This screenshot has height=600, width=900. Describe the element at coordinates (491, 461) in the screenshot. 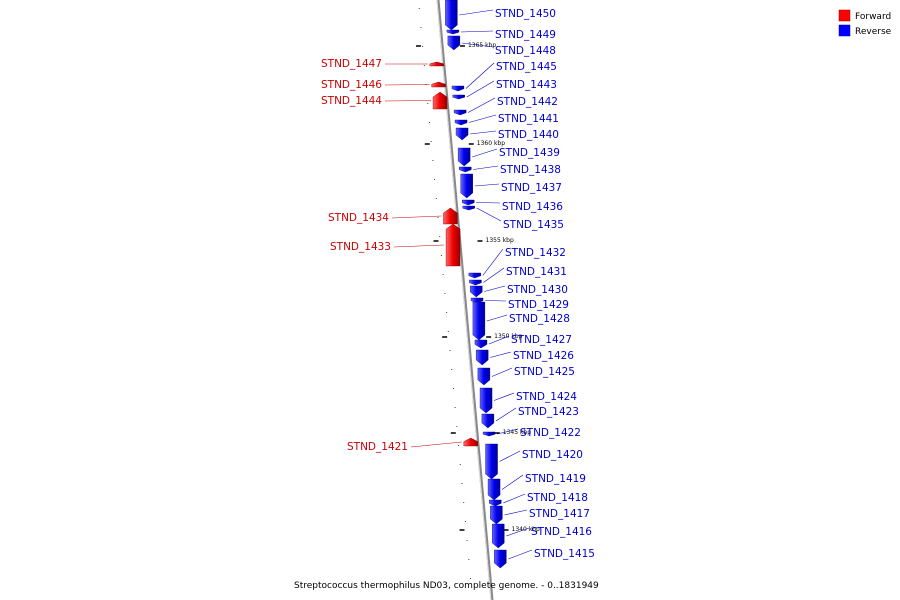

I see `gene-stnd-1420-arrow` at that location.